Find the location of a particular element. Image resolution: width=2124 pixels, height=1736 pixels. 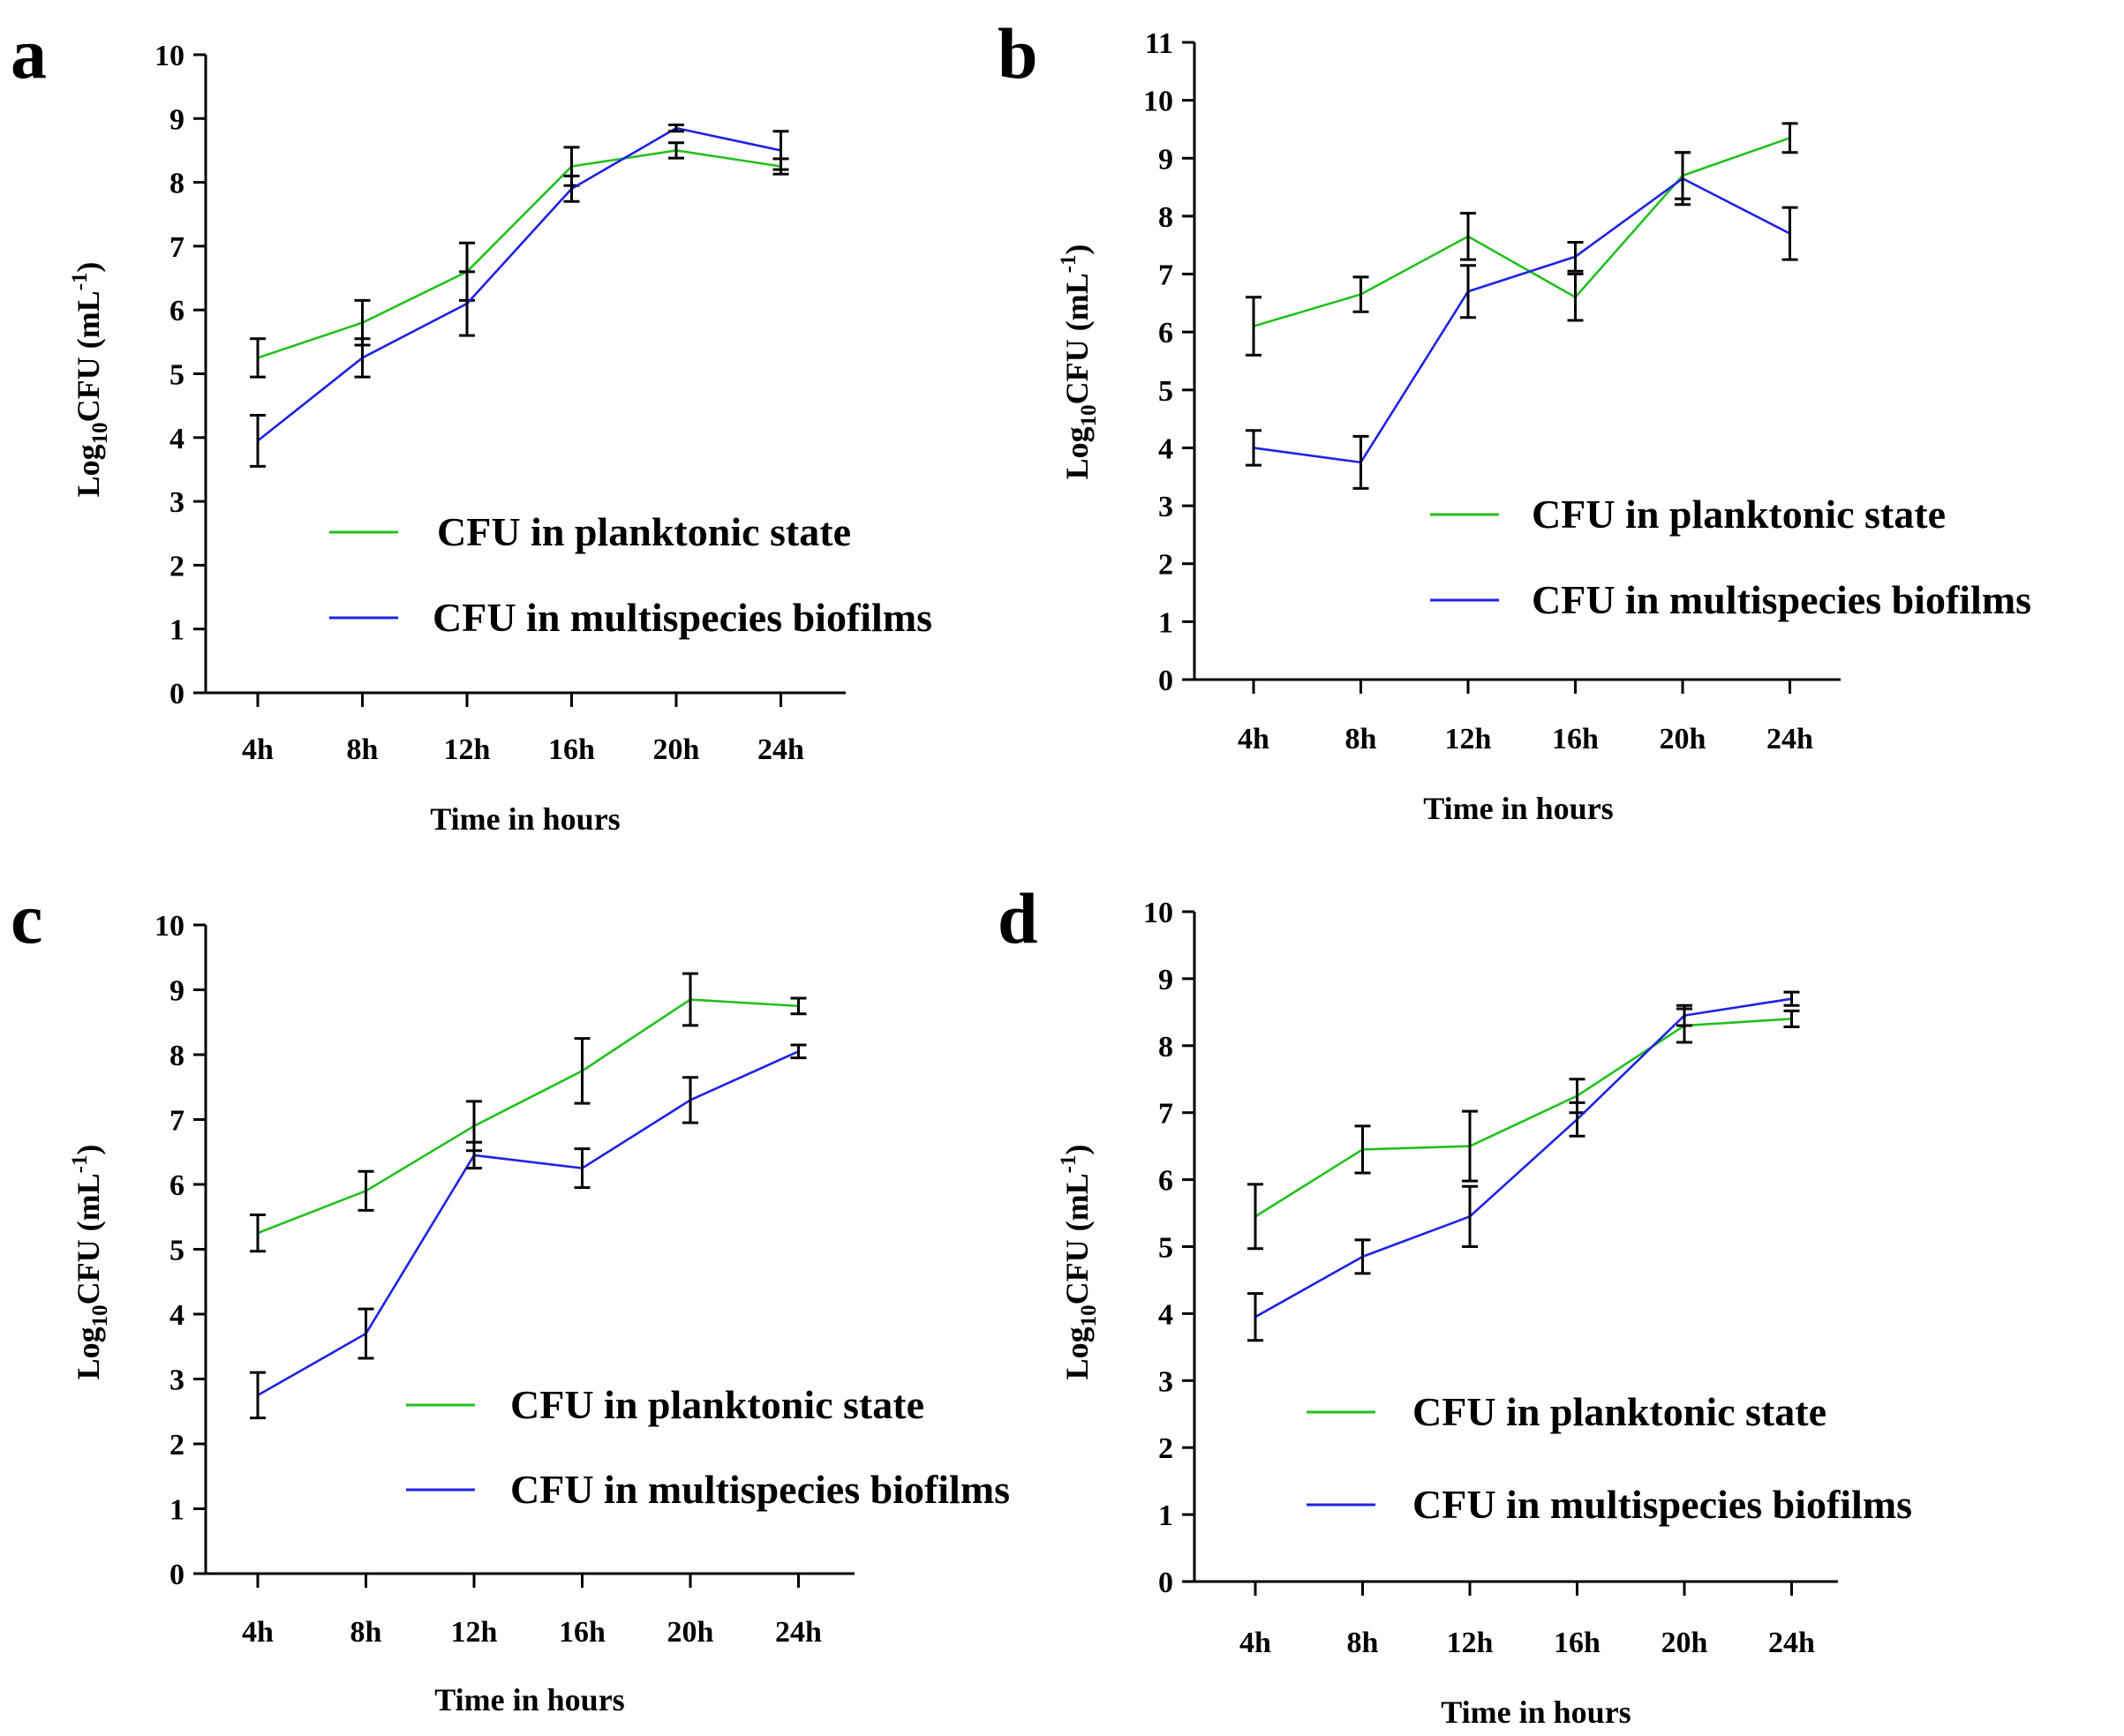

panel-letter: a is located at coordinates (29, 53).